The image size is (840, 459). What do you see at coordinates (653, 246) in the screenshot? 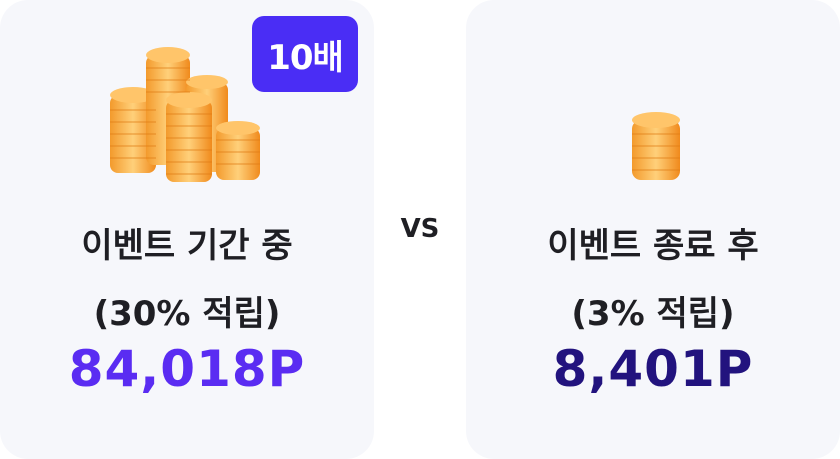
I see `after-event-title: 이벤트 종료 후` at bounding box center [653, 246].